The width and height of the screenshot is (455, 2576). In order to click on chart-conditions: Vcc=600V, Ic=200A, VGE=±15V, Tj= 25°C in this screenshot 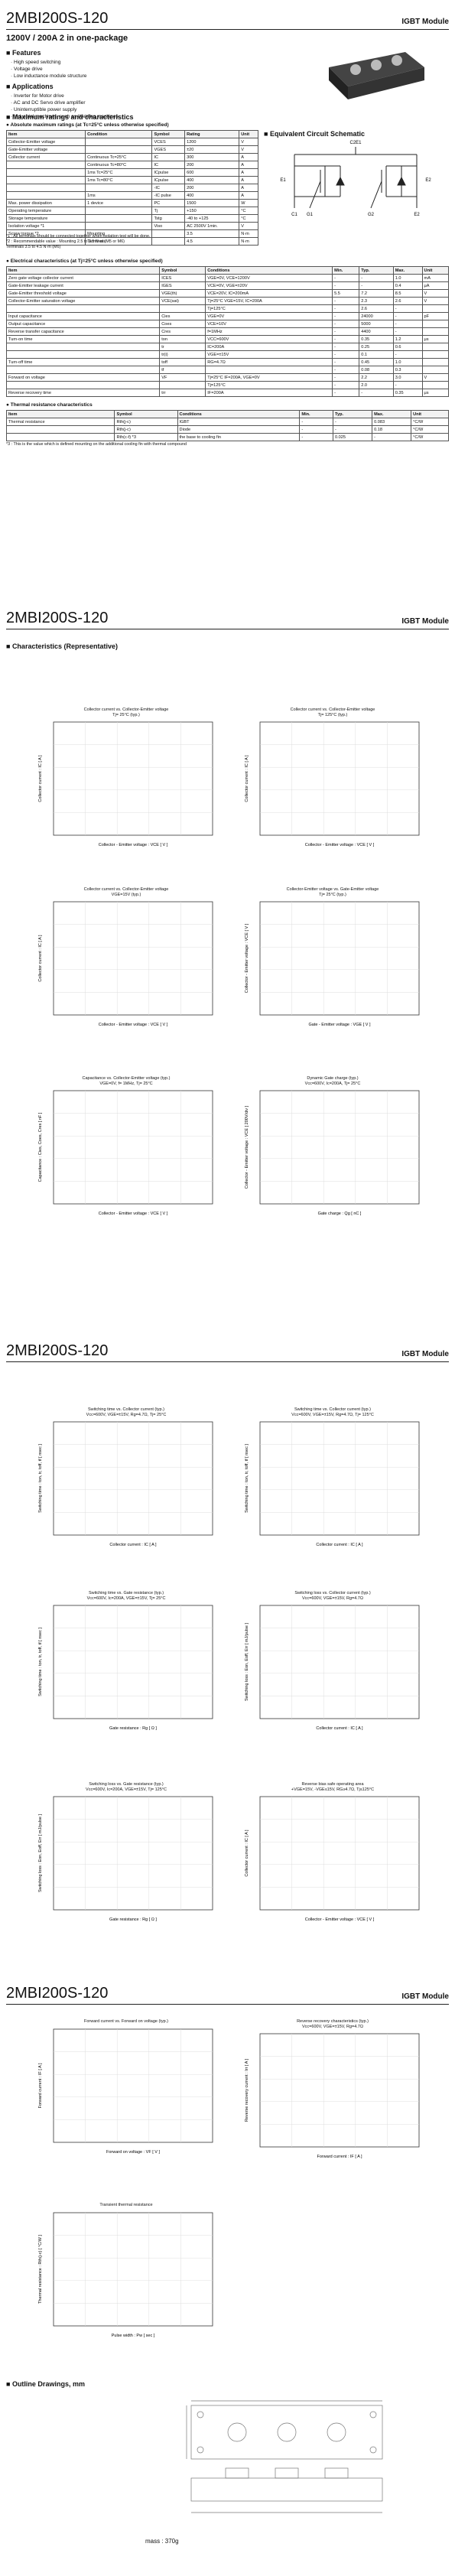, I will do `click(126, 1598)`.